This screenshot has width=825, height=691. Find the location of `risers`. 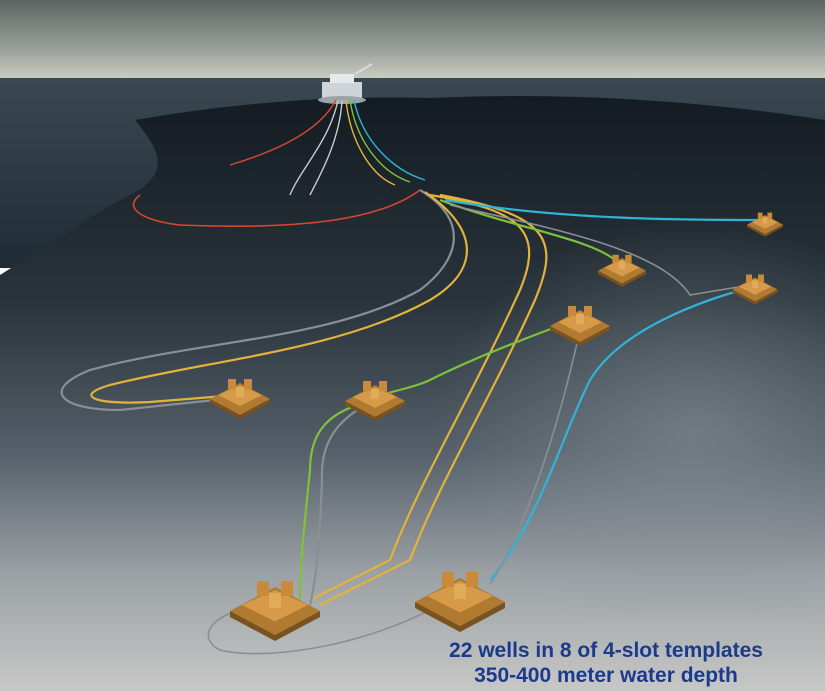

risers is located at coordinates (327, 147).